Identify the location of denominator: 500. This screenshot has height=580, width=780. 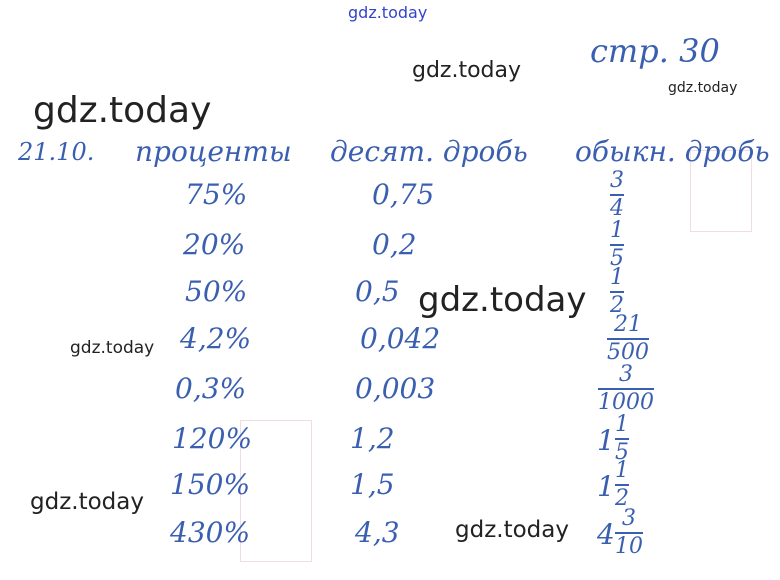
(628, 352).